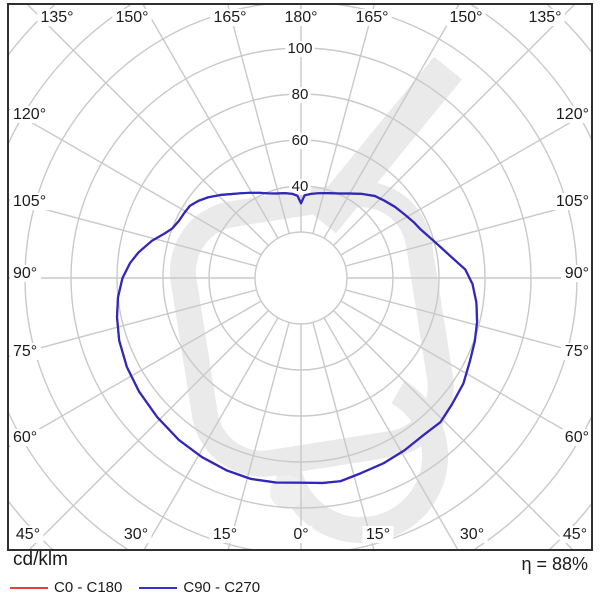  What do you see at coordinates (222, 587) in the screenshot?
I see `legend-label-c90-c270: C90 - C270` at bounding box center [222, 587].